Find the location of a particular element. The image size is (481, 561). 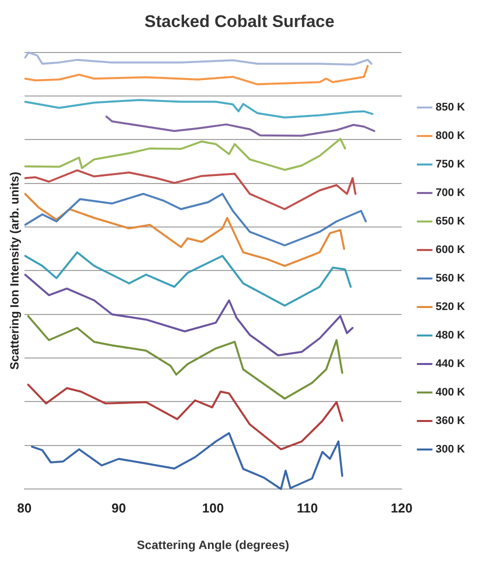

x-tick-label: 120 is located at coordinates (401, 508).